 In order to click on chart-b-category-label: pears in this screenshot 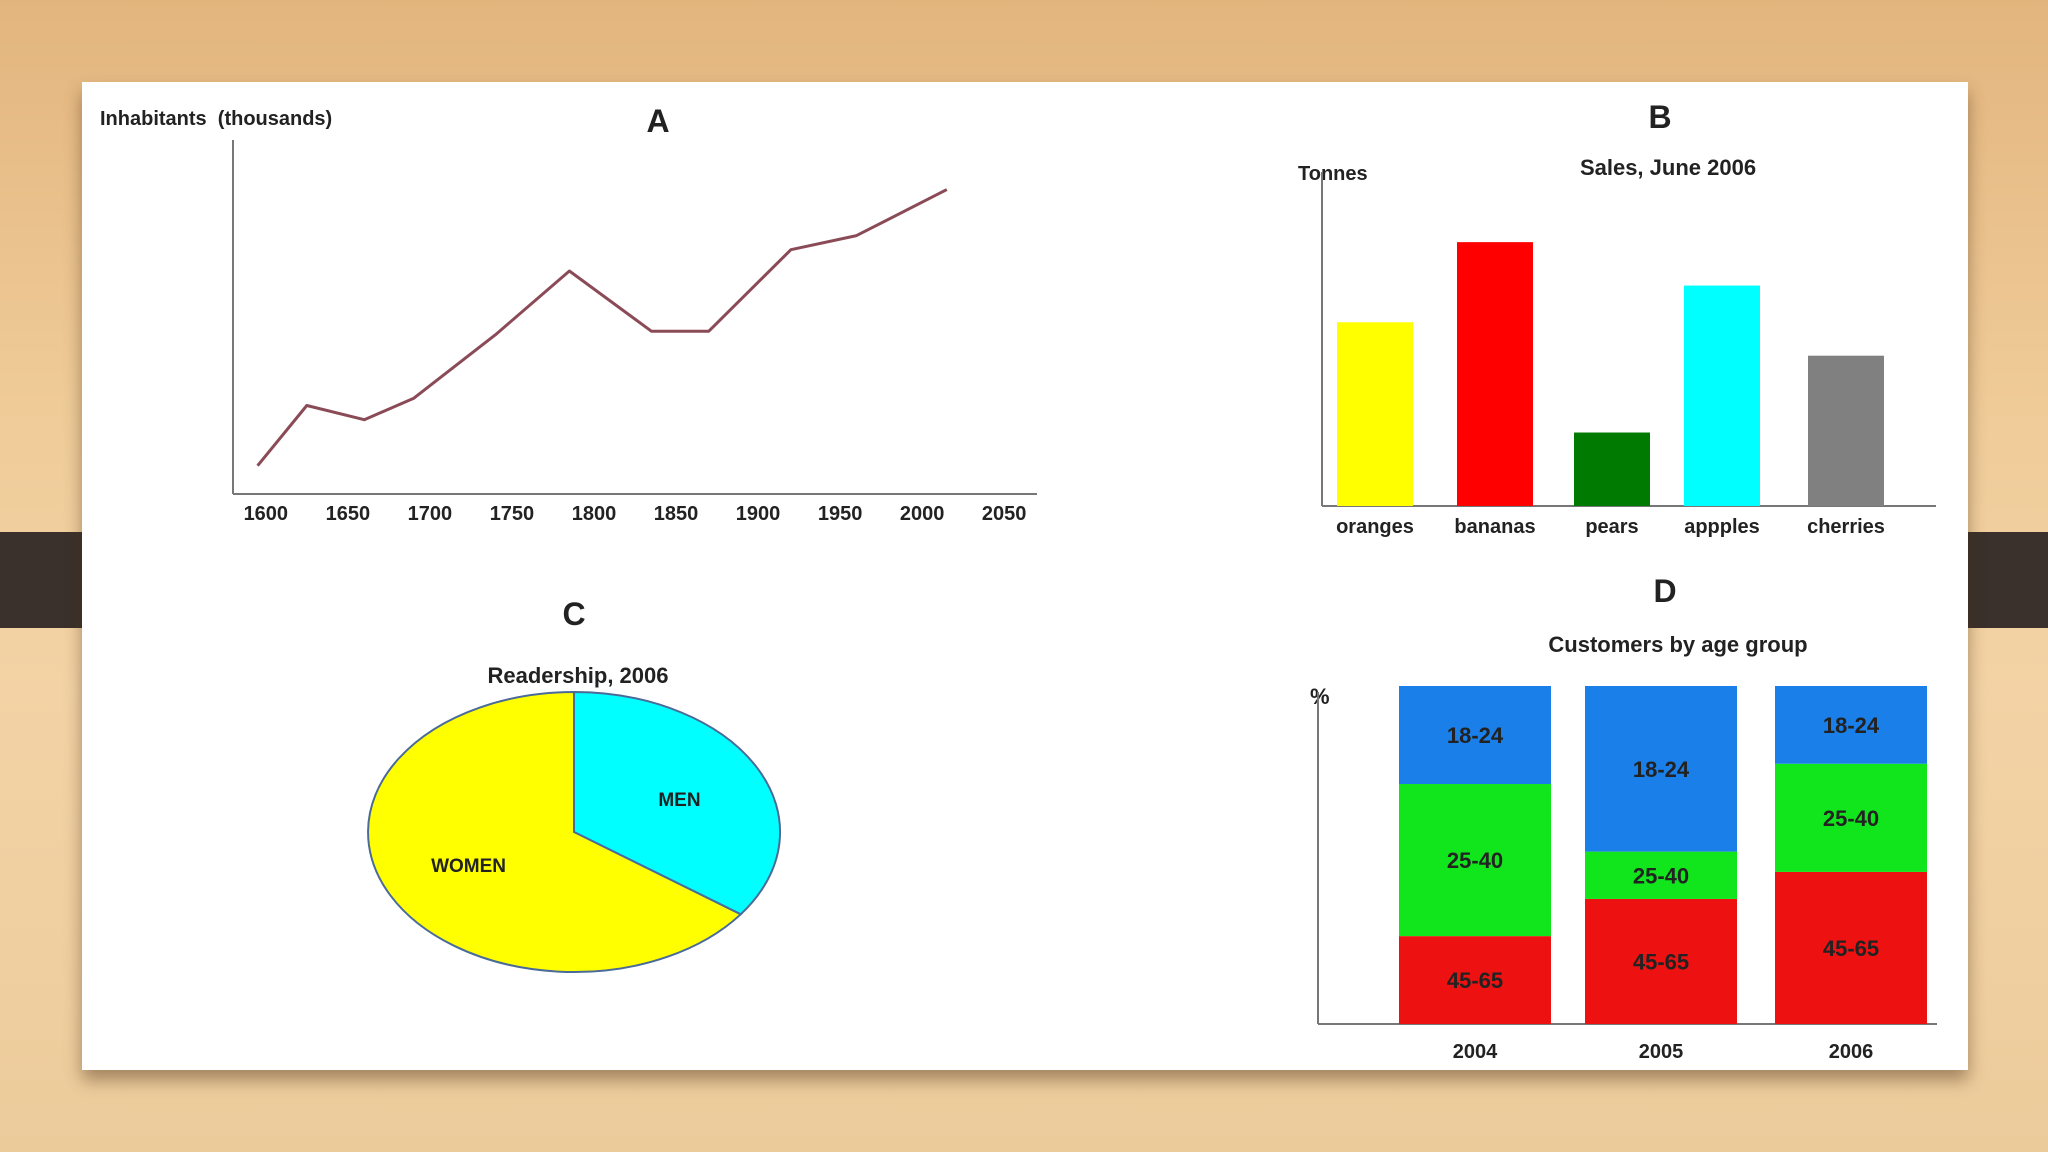, I will do `click(1611, 527)`.